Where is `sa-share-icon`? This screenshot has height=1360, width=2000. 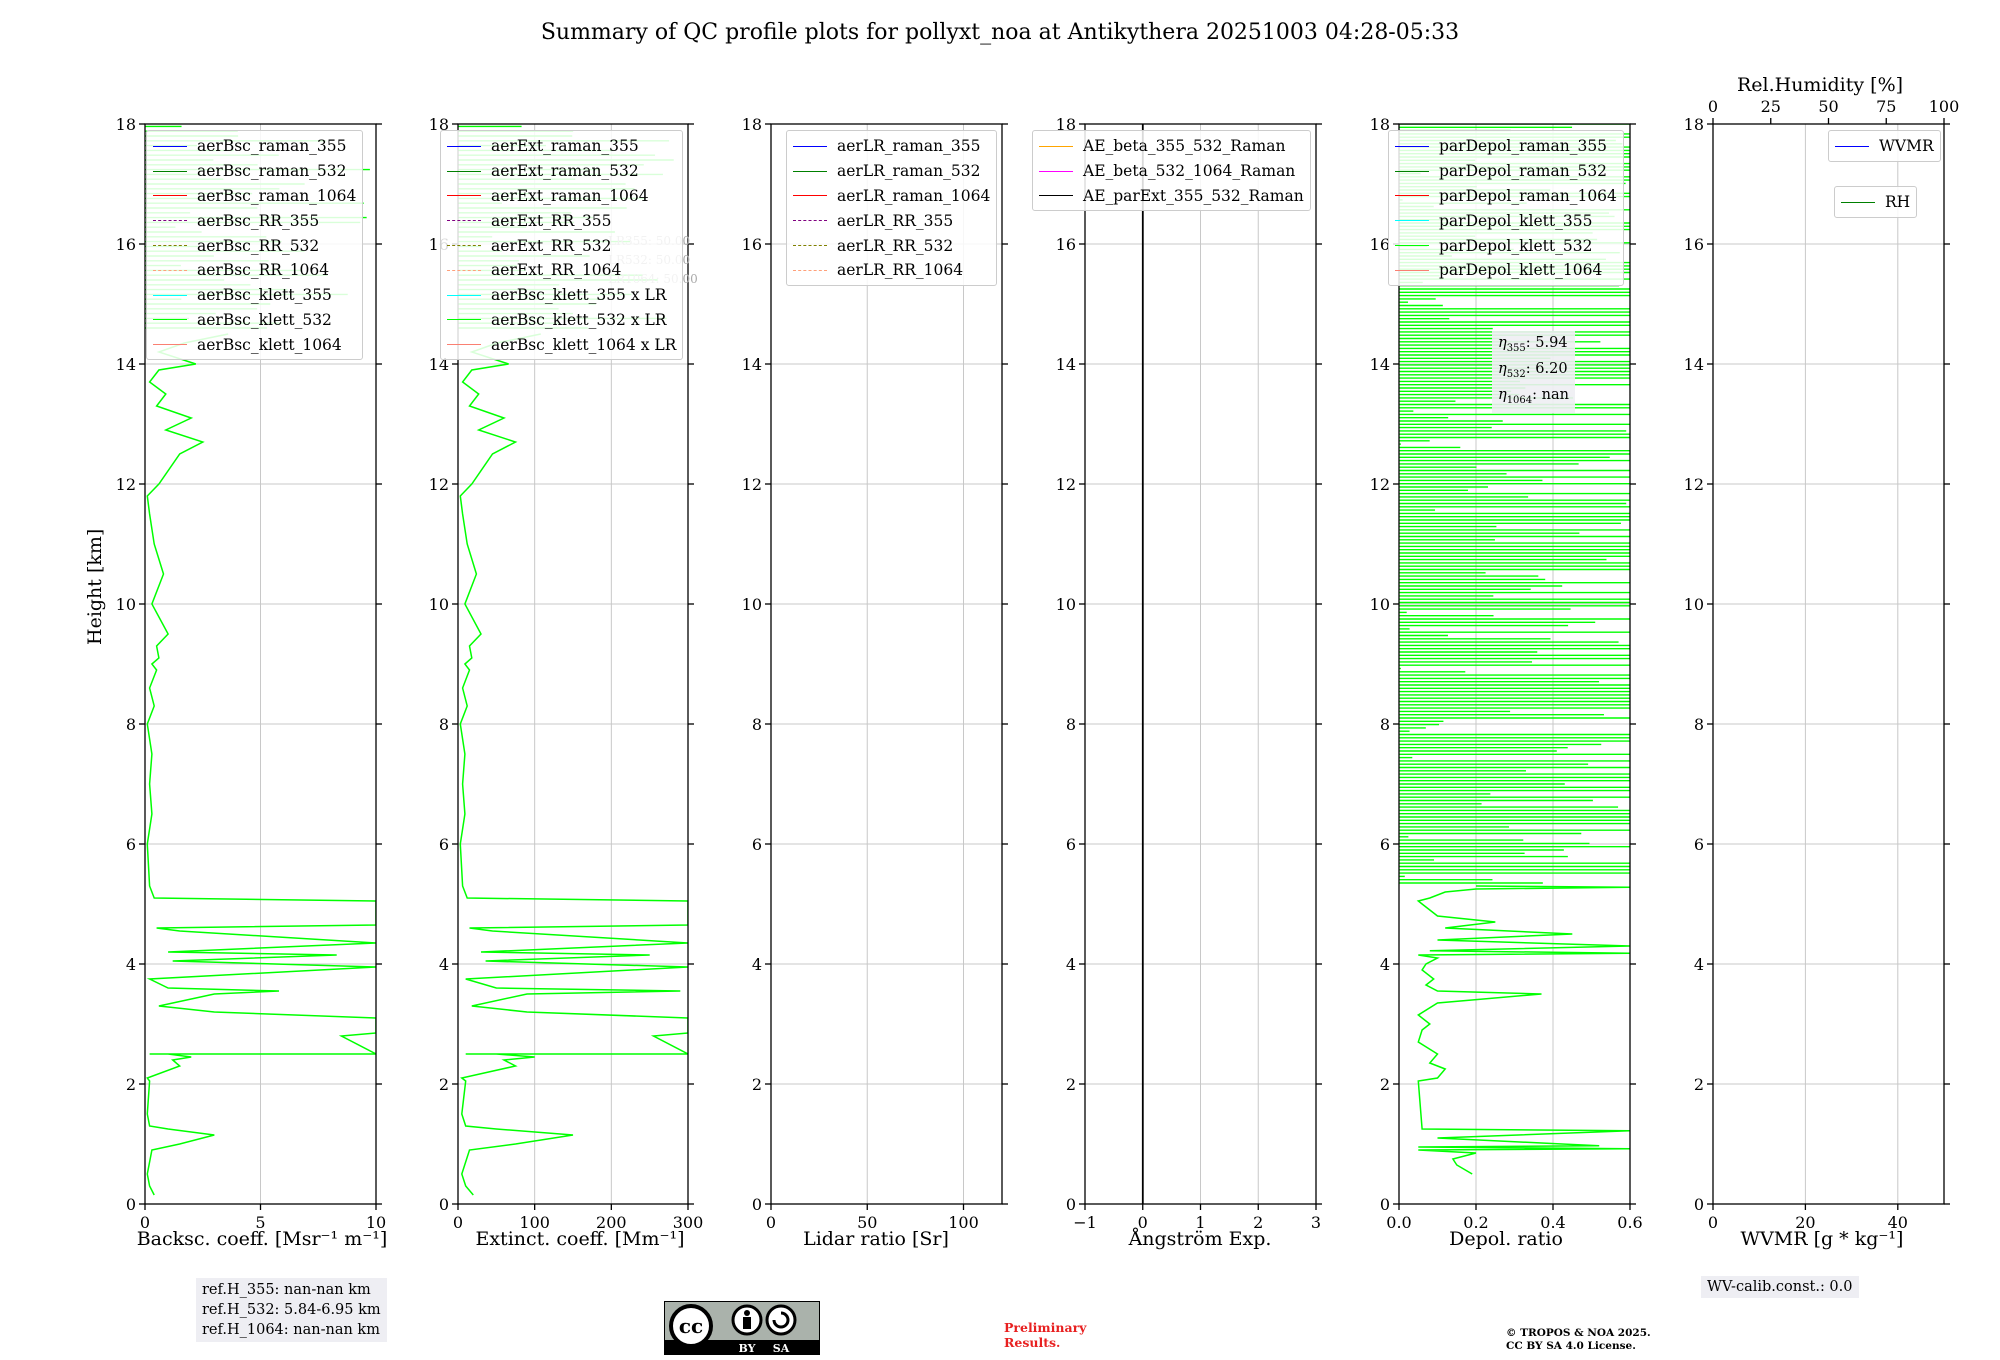 sa-share-icon is located at coordinates (781, 1320).